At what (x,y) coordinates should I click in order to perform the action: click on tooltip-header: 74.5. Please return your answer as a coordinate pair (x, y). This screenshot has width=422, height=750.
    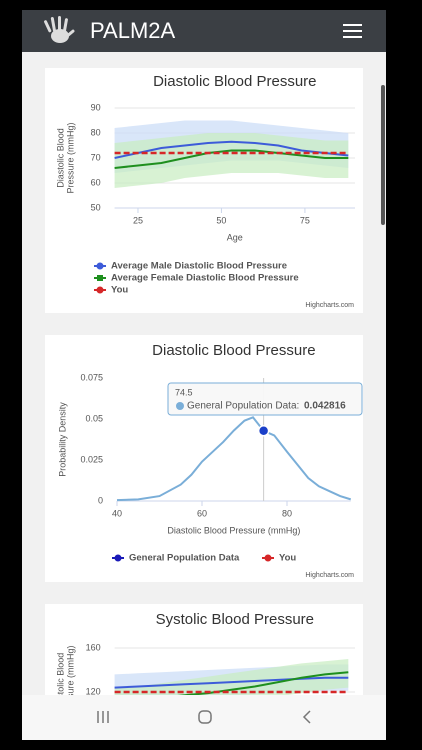
    Looking at the image, I should click on (184, 392).